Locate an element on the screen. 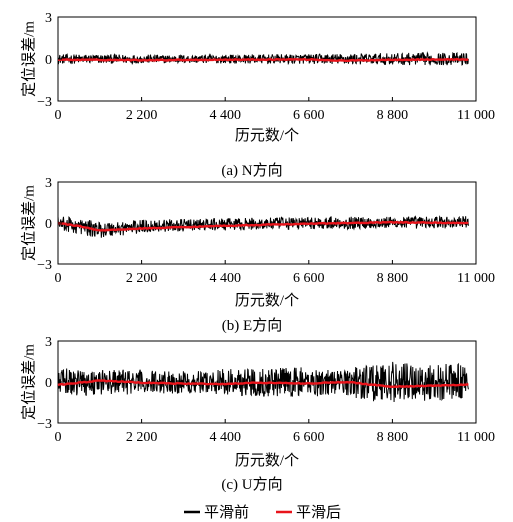 This screenshot has width=513, height=522. panel-caption: (a) N方向 is located at coordinates (251, 170).